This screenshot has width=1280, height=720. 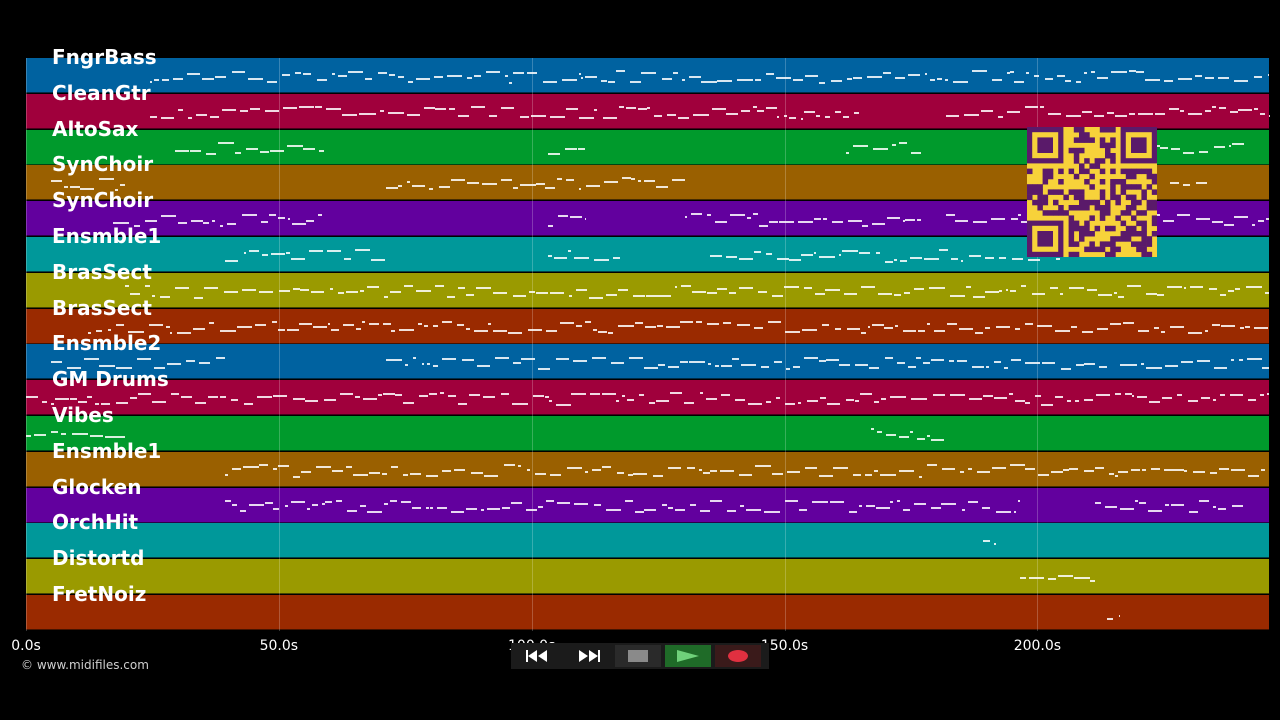 I want to click on record-button, so click(x=738, y=656).